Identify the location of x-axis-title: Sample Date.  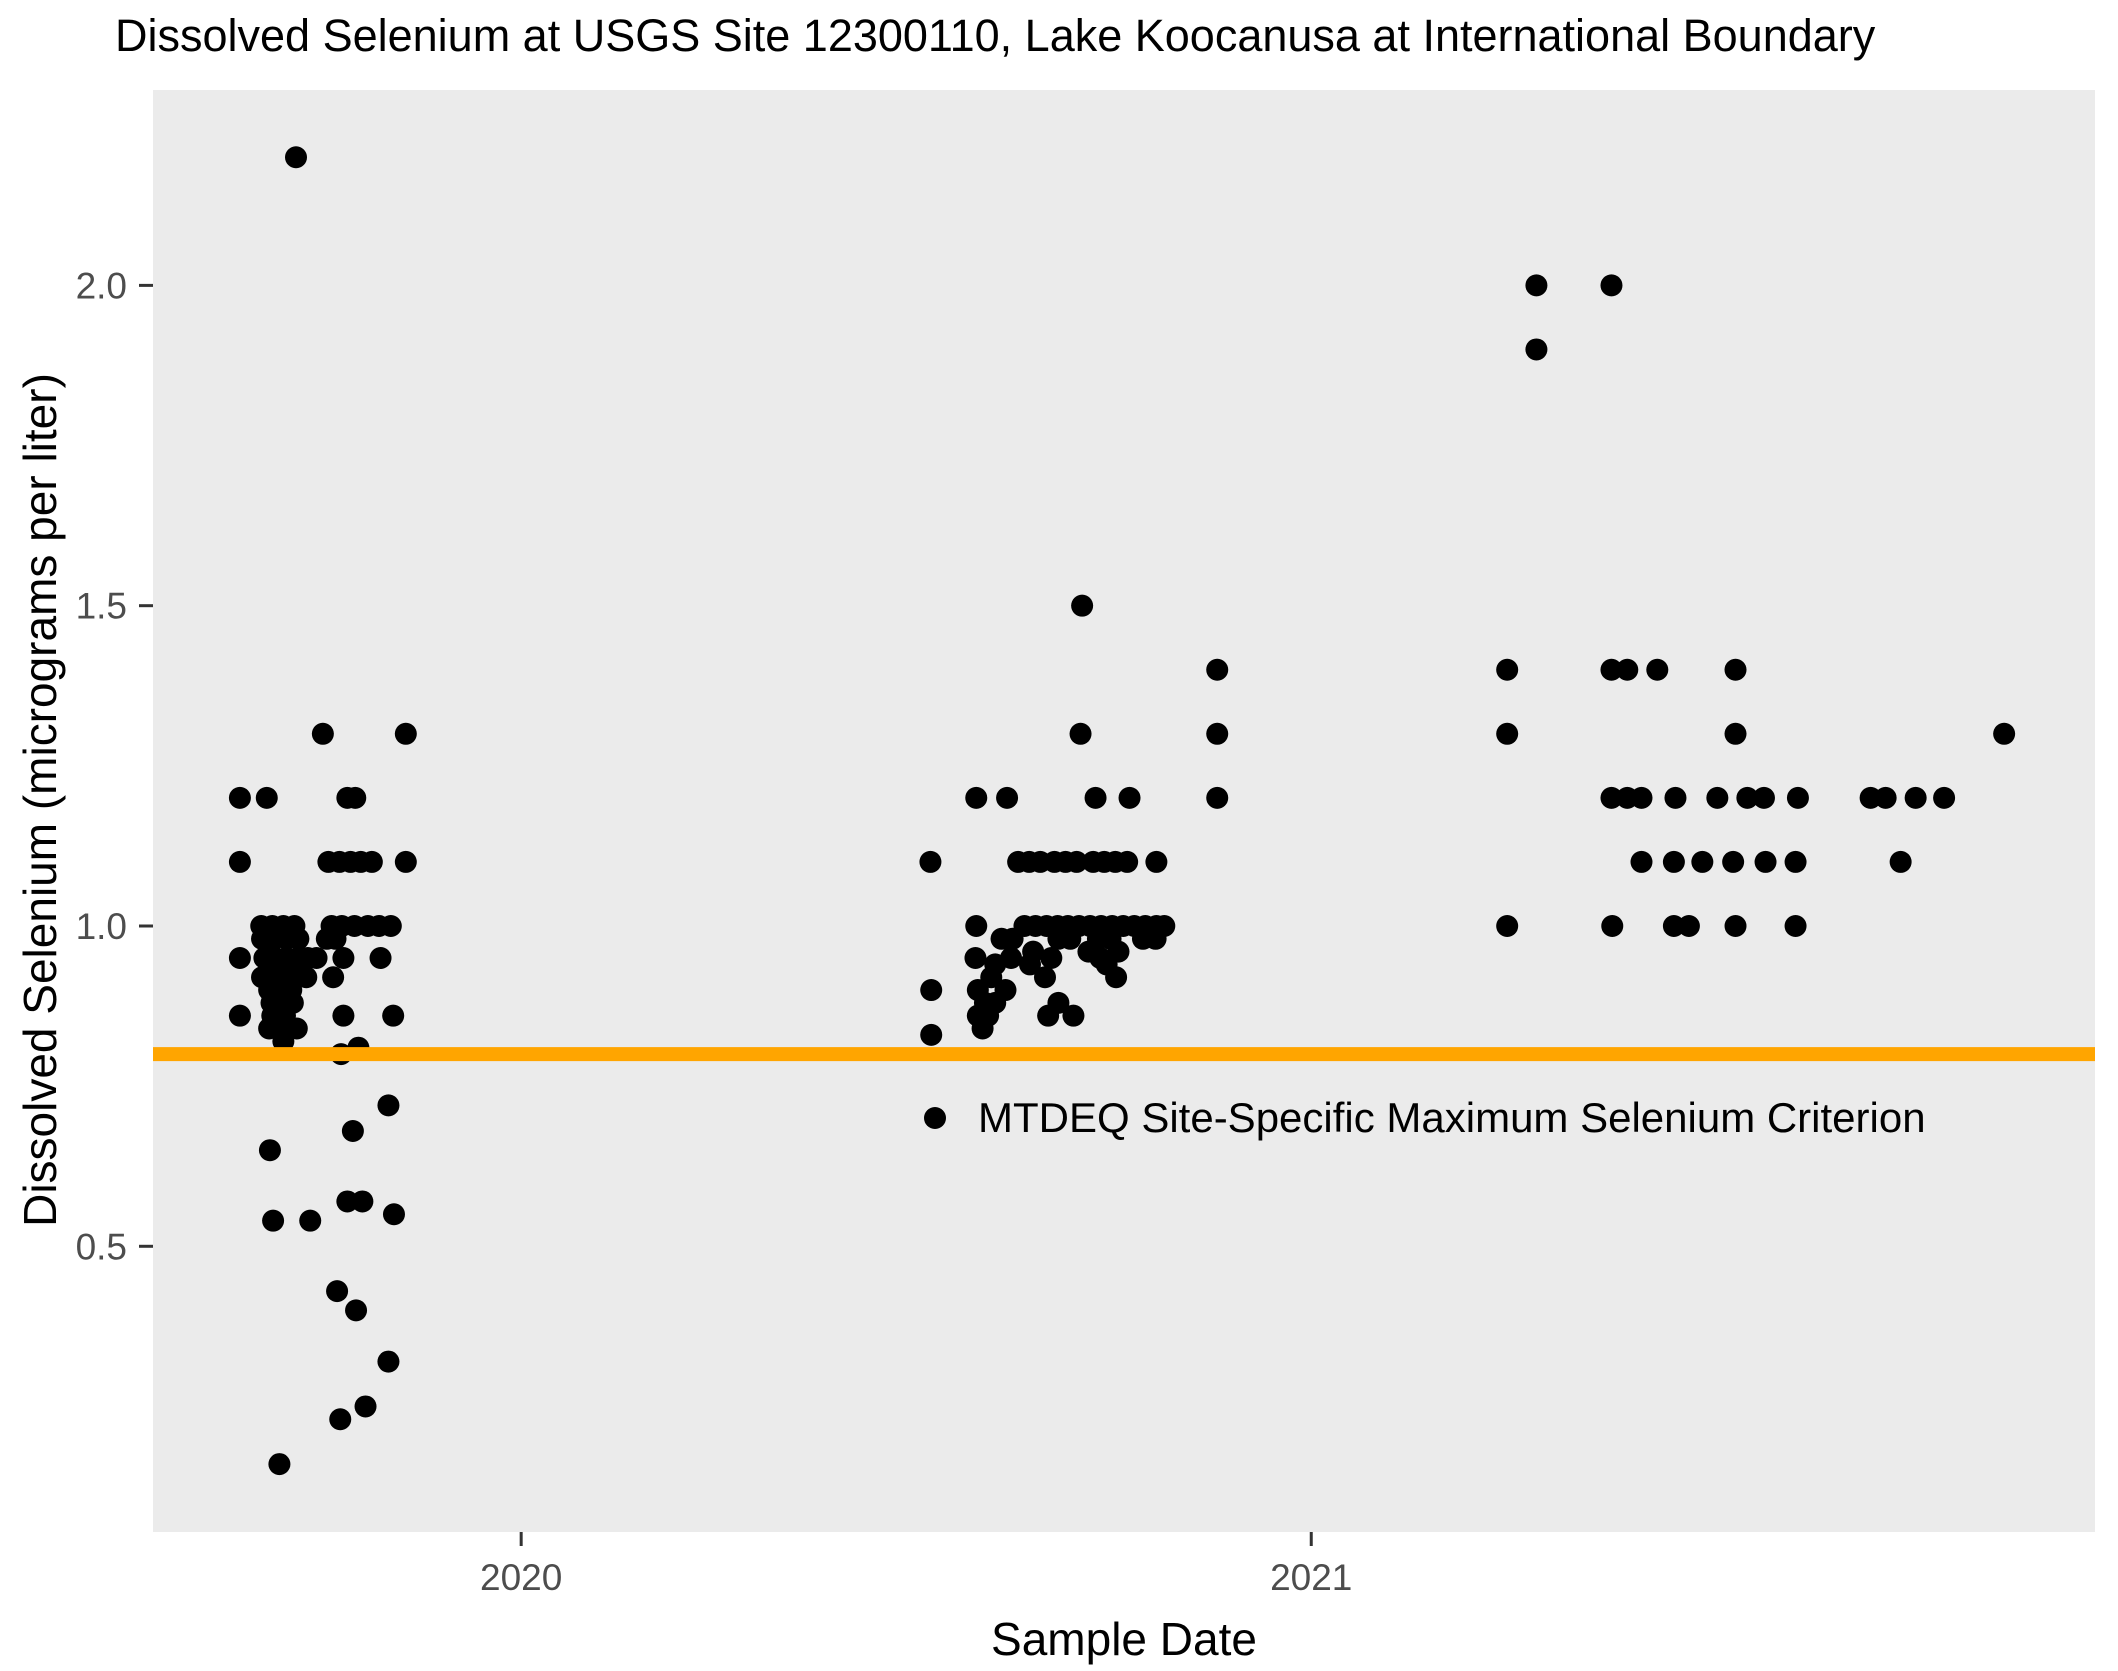
(1124, 1639).